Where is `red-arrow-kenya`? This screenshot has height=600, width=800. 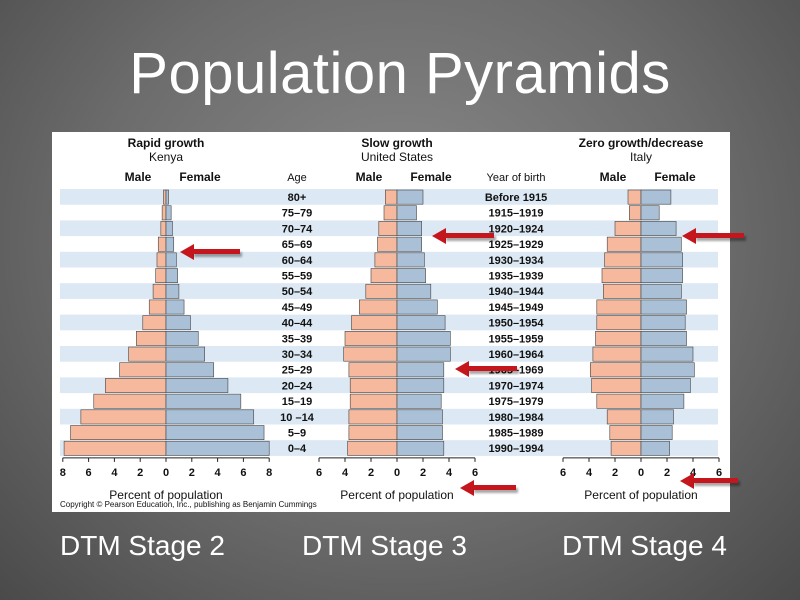 red-arrow-kenya is located at coordinates (210, 252).